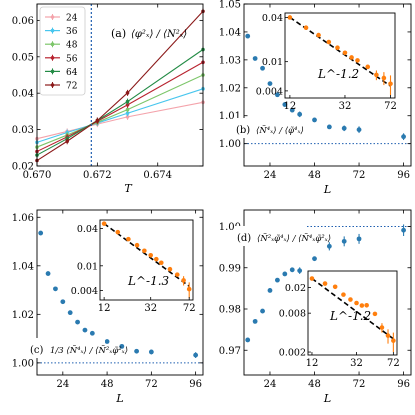 This screenshot has width=415, height=415. What do you see at coordinates (280, 130) in the screenshot?
I see `panel-formula: ⟨Ñ⁴ₓ⟩ / ⟨φ̃⁴ₓ⟩` at bounding box center [280, 130].